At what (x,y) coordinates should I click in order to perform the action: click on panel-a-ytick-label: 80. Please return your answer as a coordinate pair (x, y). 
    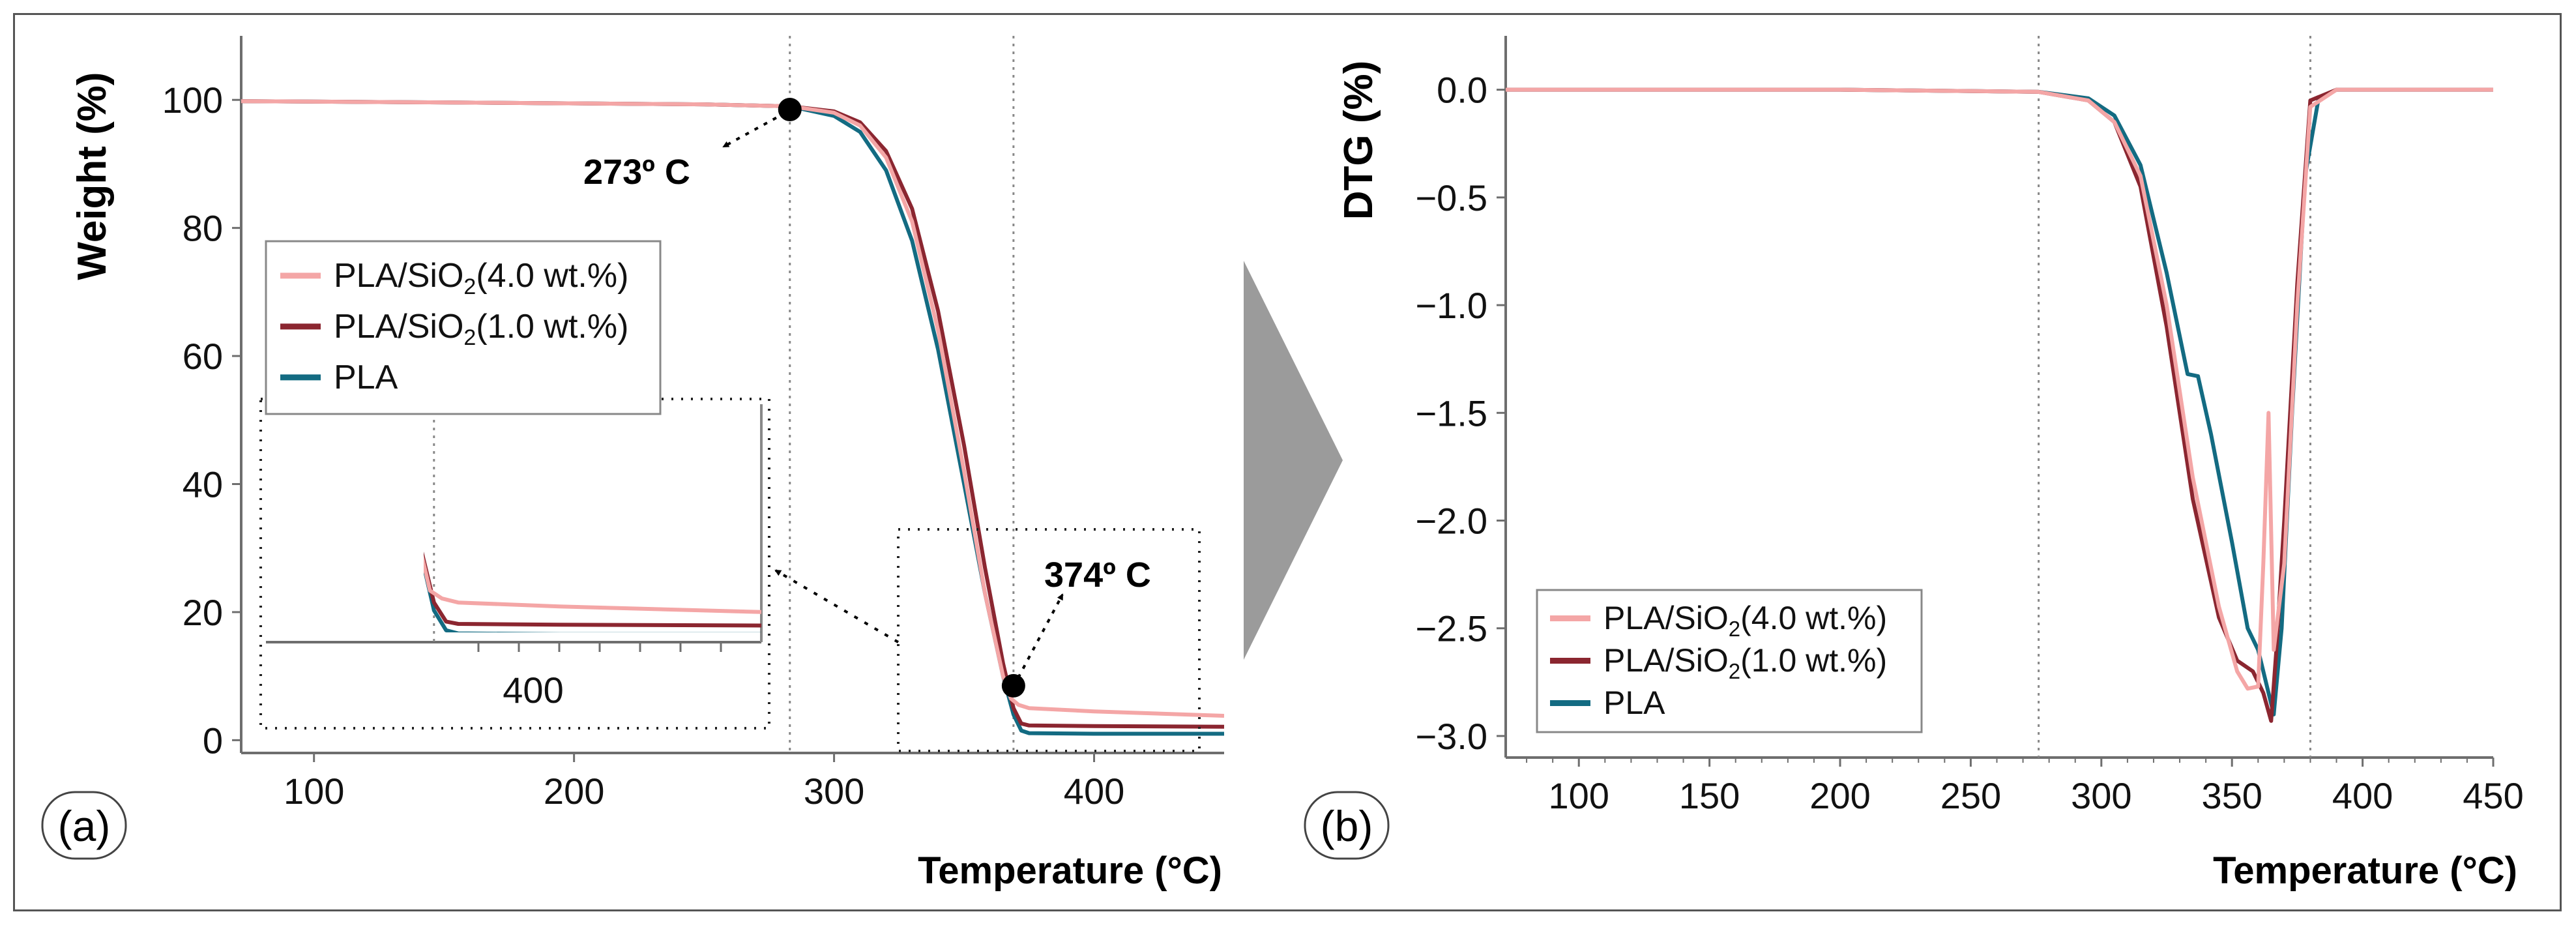
    Looking at the image, I should click on (203, 228).